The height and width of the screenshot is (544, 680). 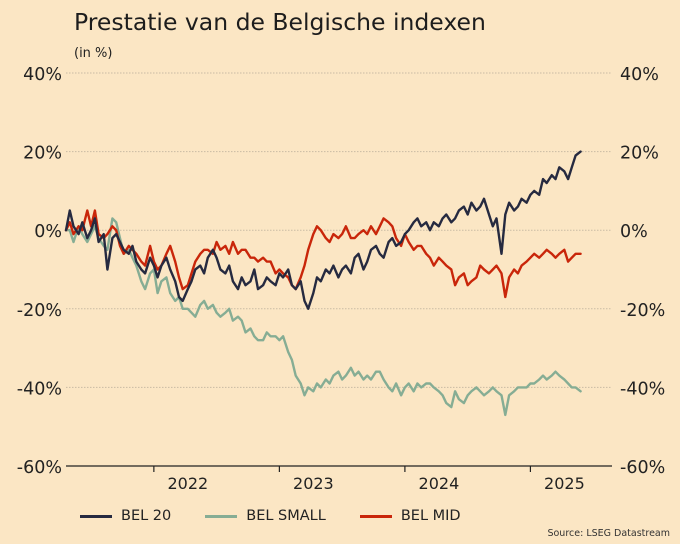 I want to click on legend-swatch-belmid, so click(x=375, y=516).